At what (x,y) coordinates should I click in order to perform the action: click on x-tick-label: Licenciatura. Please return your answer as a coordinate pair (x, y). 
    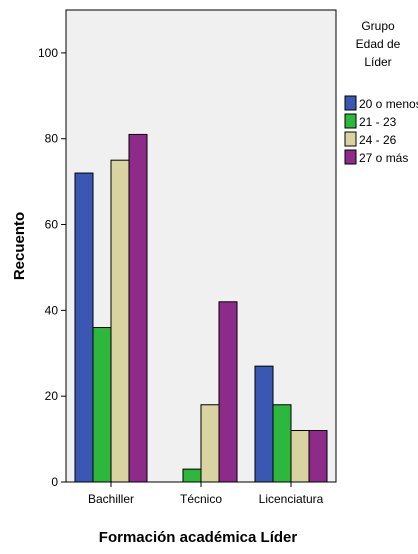
    Looking at the image, I should click on (291, 499).